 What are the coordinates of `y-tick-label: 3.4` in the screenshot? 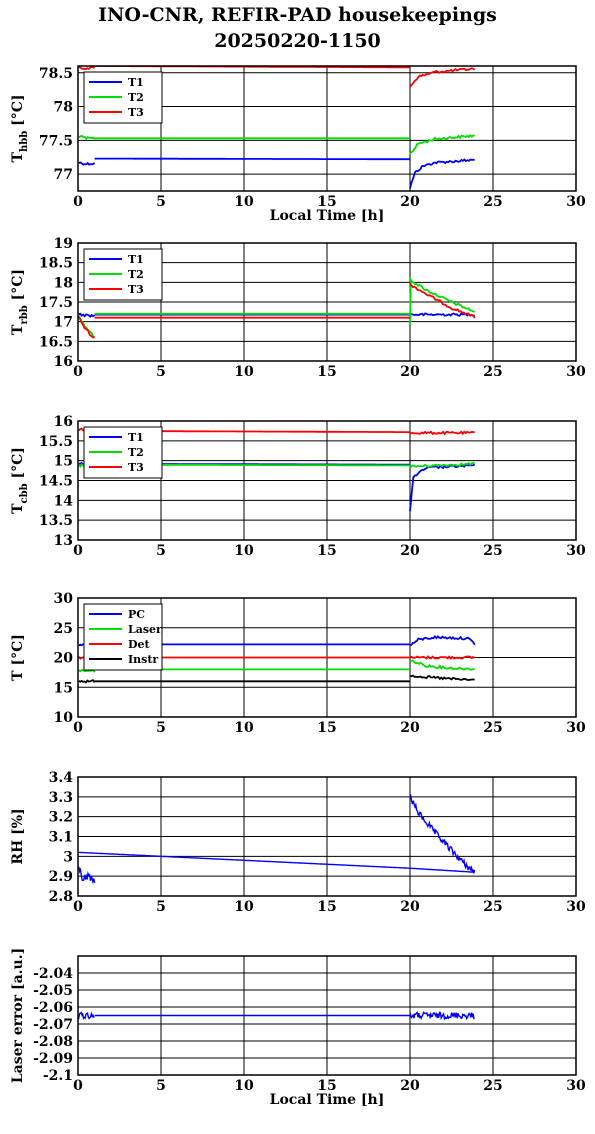 It's located at (61, 778).